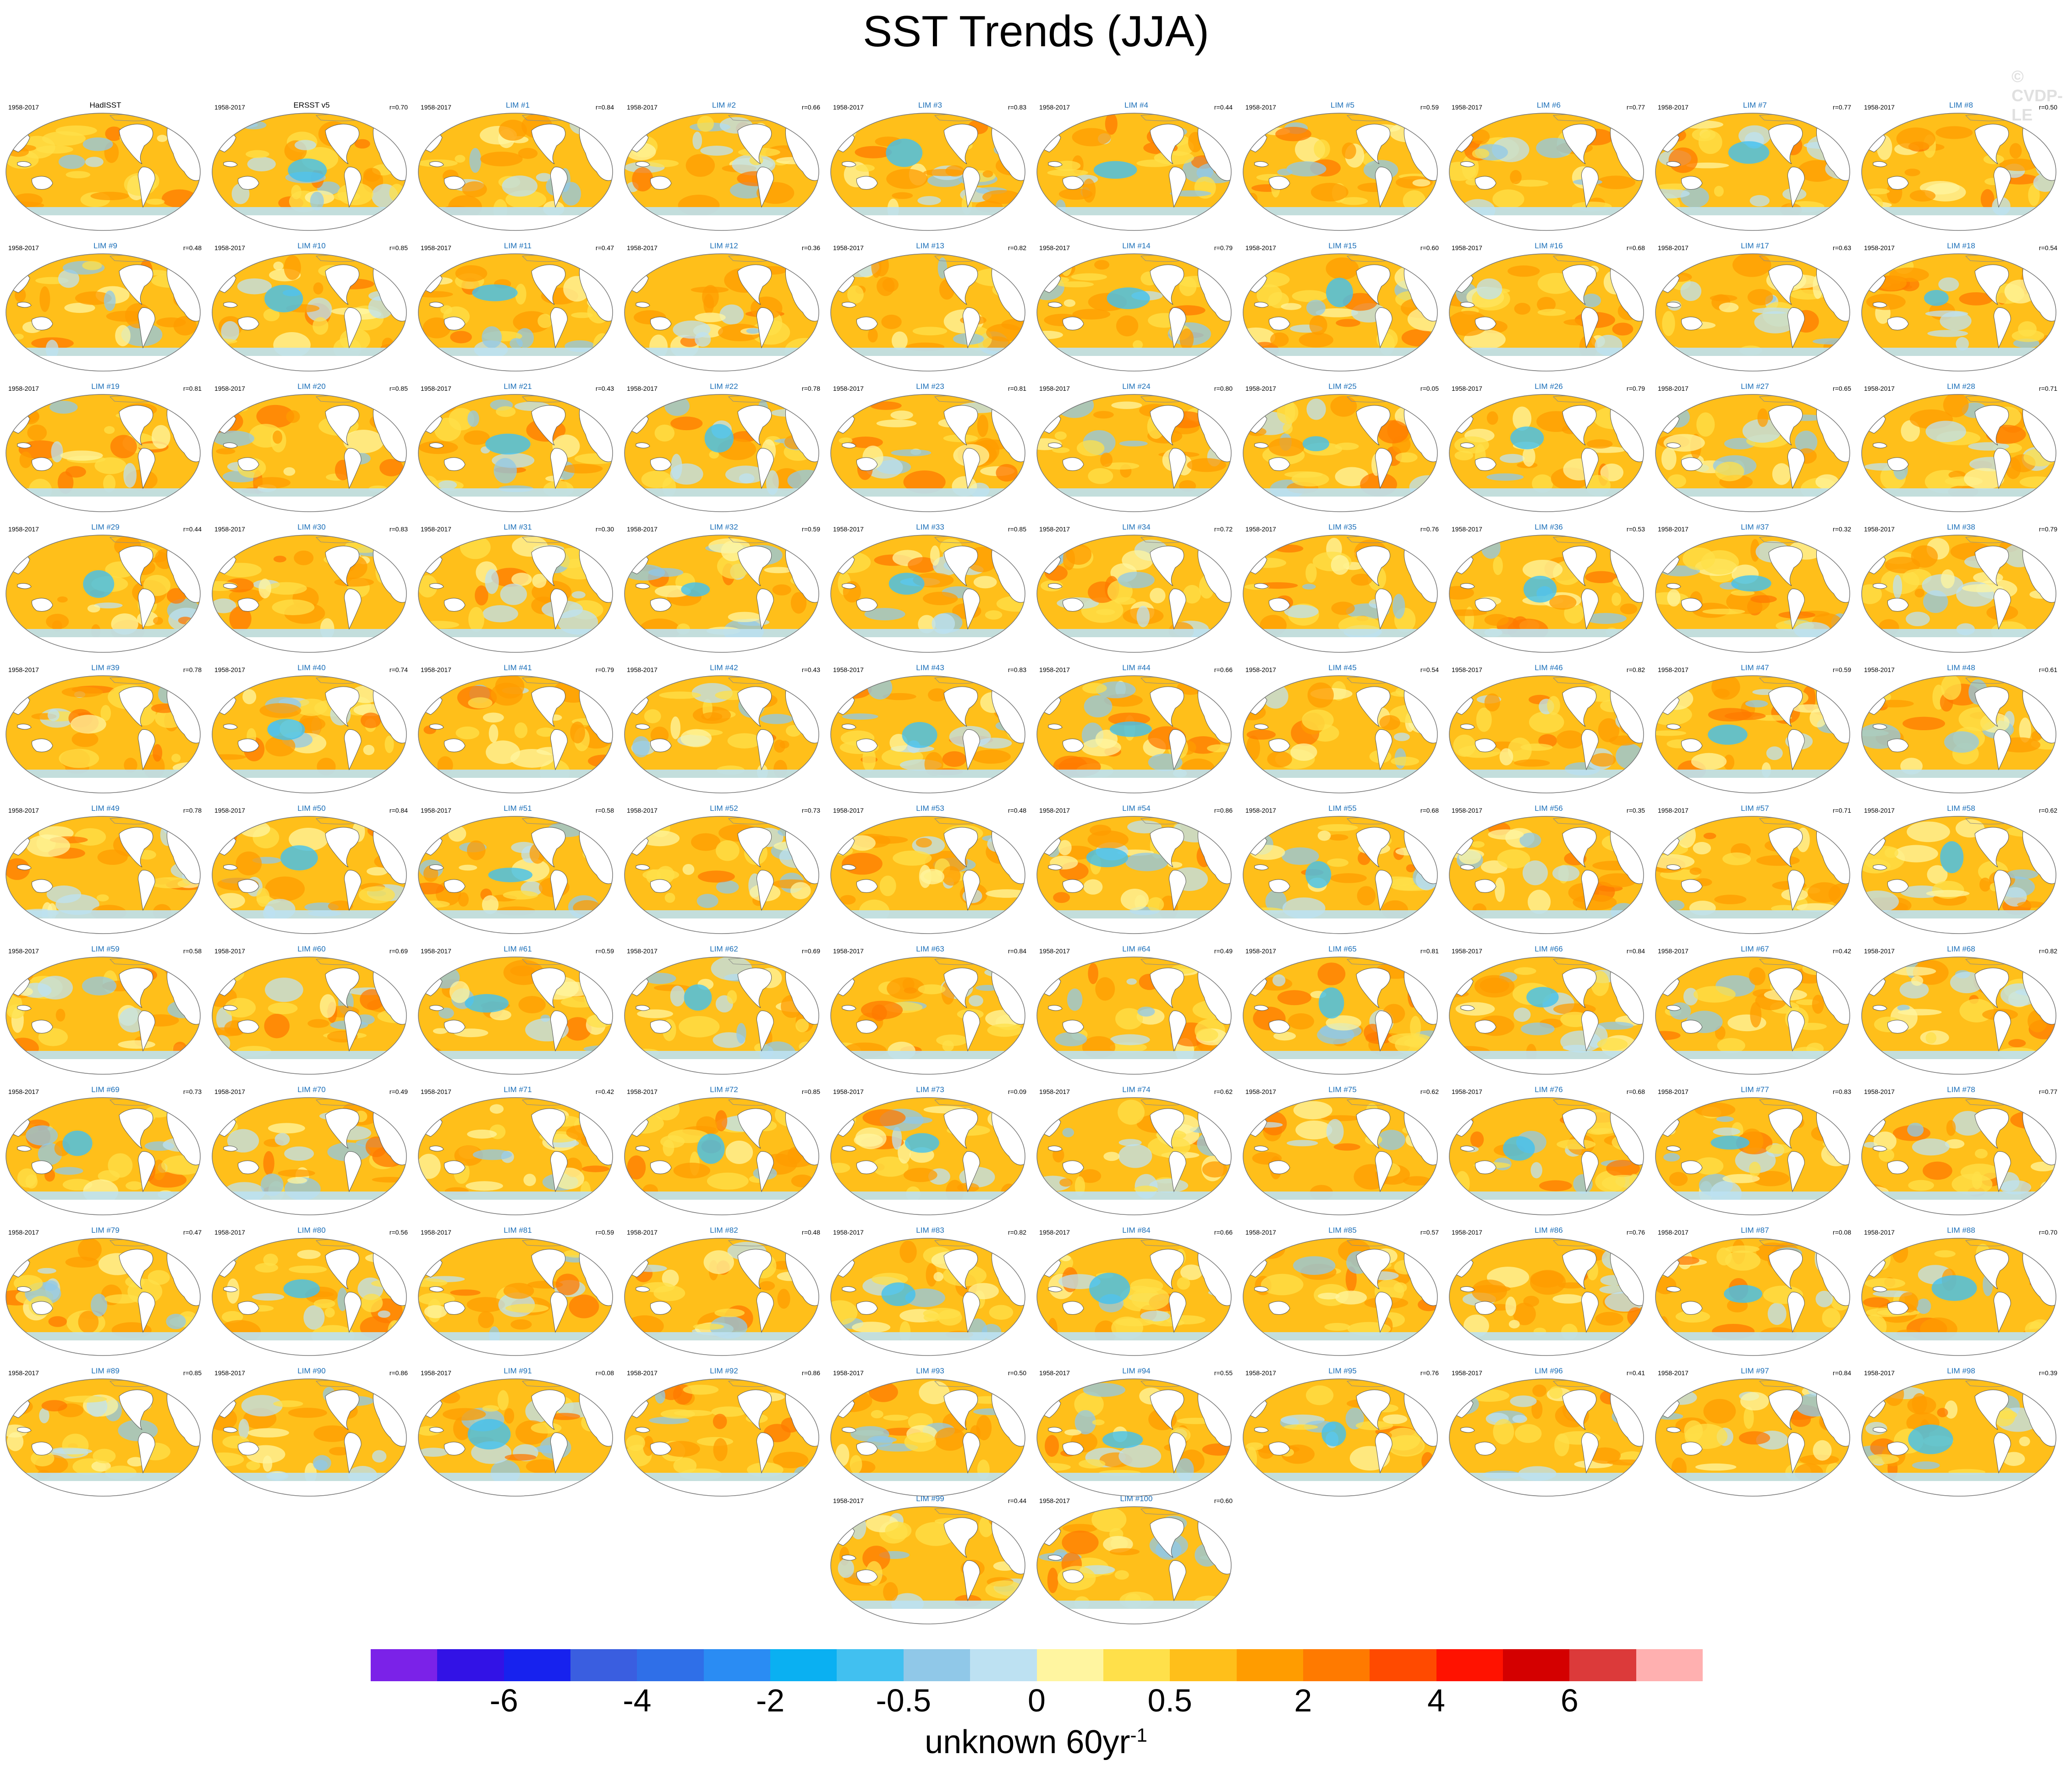  I want to click on colorbar-tick-label: -4, so click(637, 1701).